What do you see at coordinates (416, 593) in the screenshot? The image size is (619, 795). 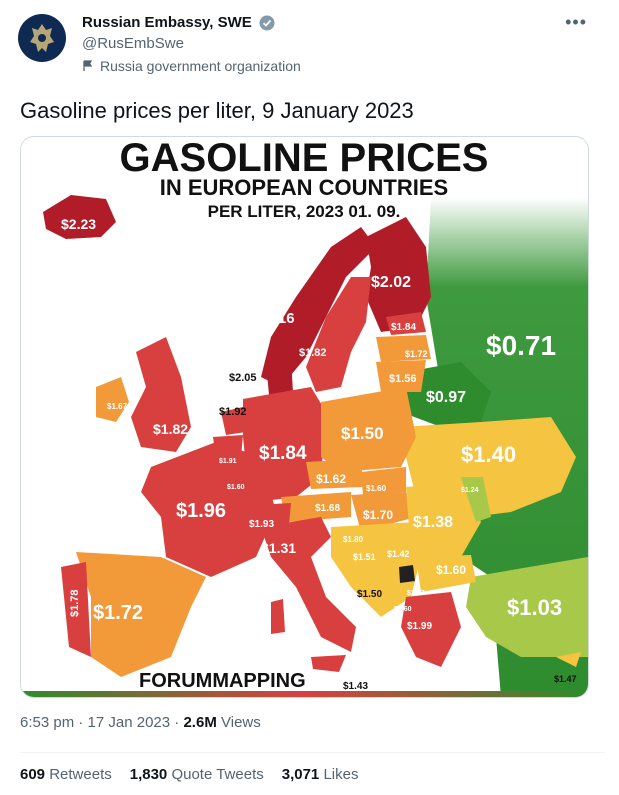 I see `price-north-macedonia: $1.37` at bounding box center [416, 593].